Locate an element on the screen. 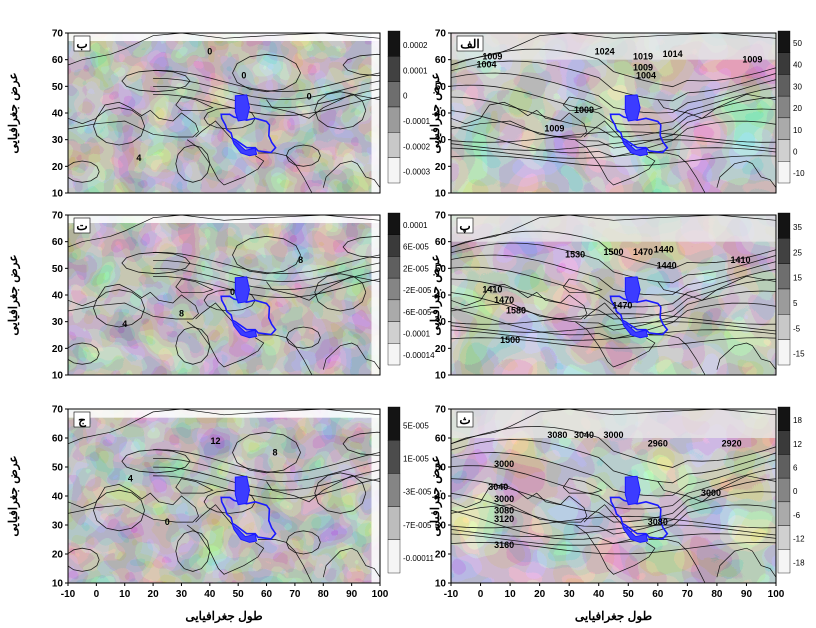  x-axis-title: طول جغرافیایی is located at coordinates (223, 616).